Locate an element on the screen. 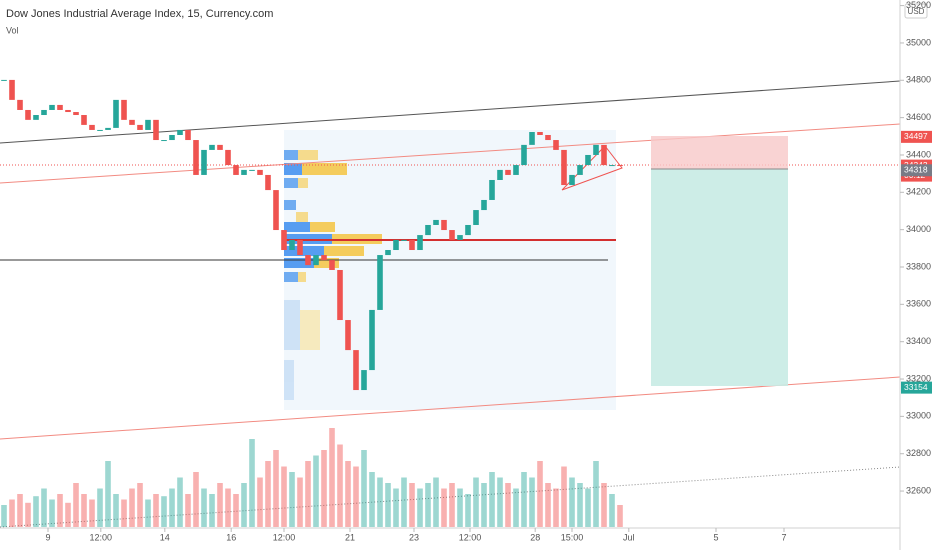  y-tick-label: 32800 is located at coordinates (918, 453).